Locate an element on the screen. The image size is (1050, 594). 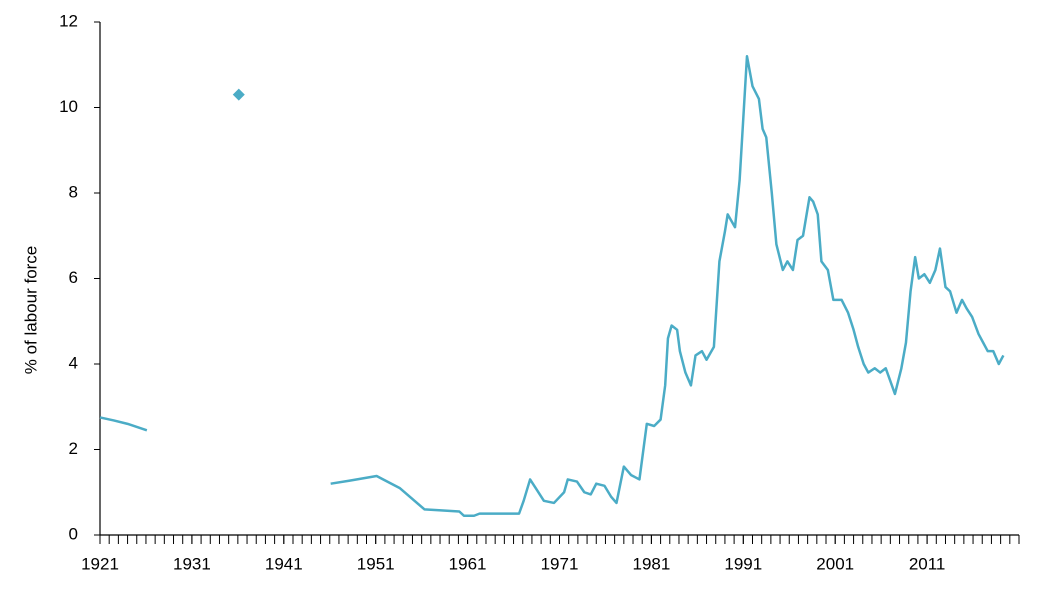
x-tick-label: 1991 is located at coordinates (743, 563).